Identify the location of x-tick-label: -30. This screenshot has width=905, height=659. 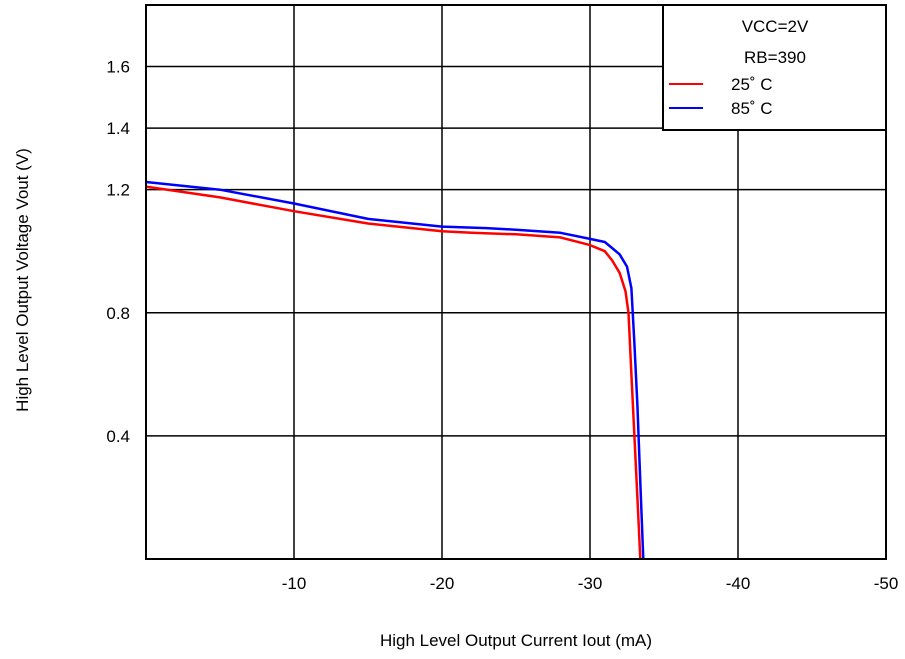
(590, 583).